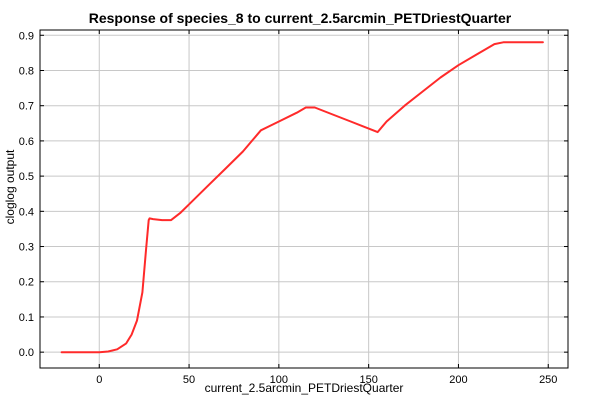 This screenshot has width=600, height=400. Describe the element at coordinates (99, 380) in the screenshot. I see `x-tick-label: 0` at that location.